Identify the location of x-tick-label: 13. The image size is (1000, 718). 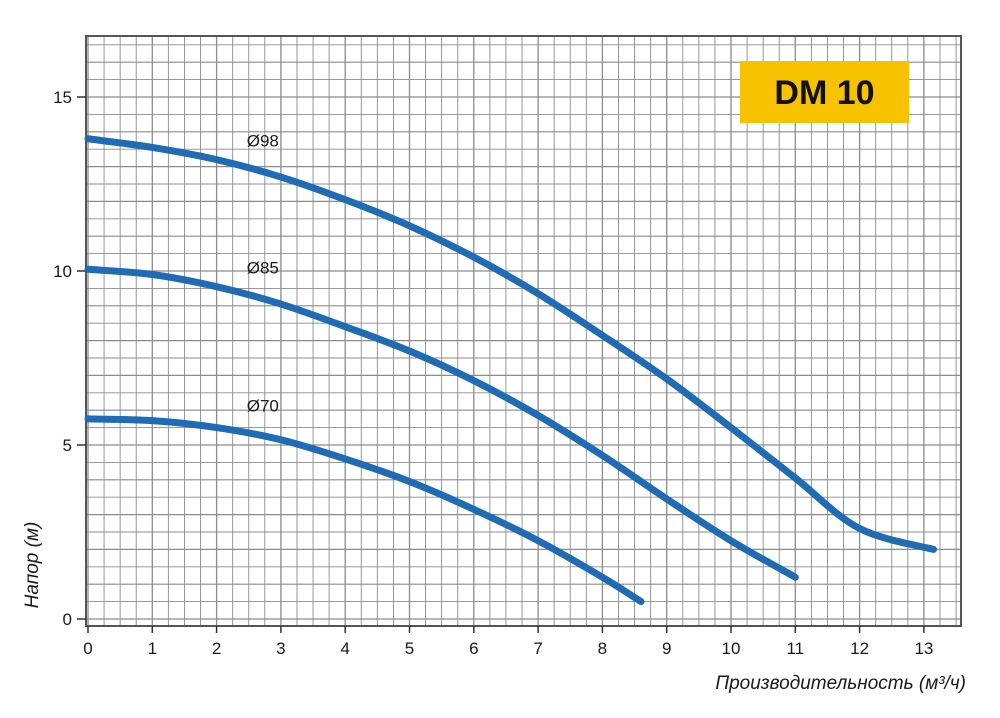
(923, 648).